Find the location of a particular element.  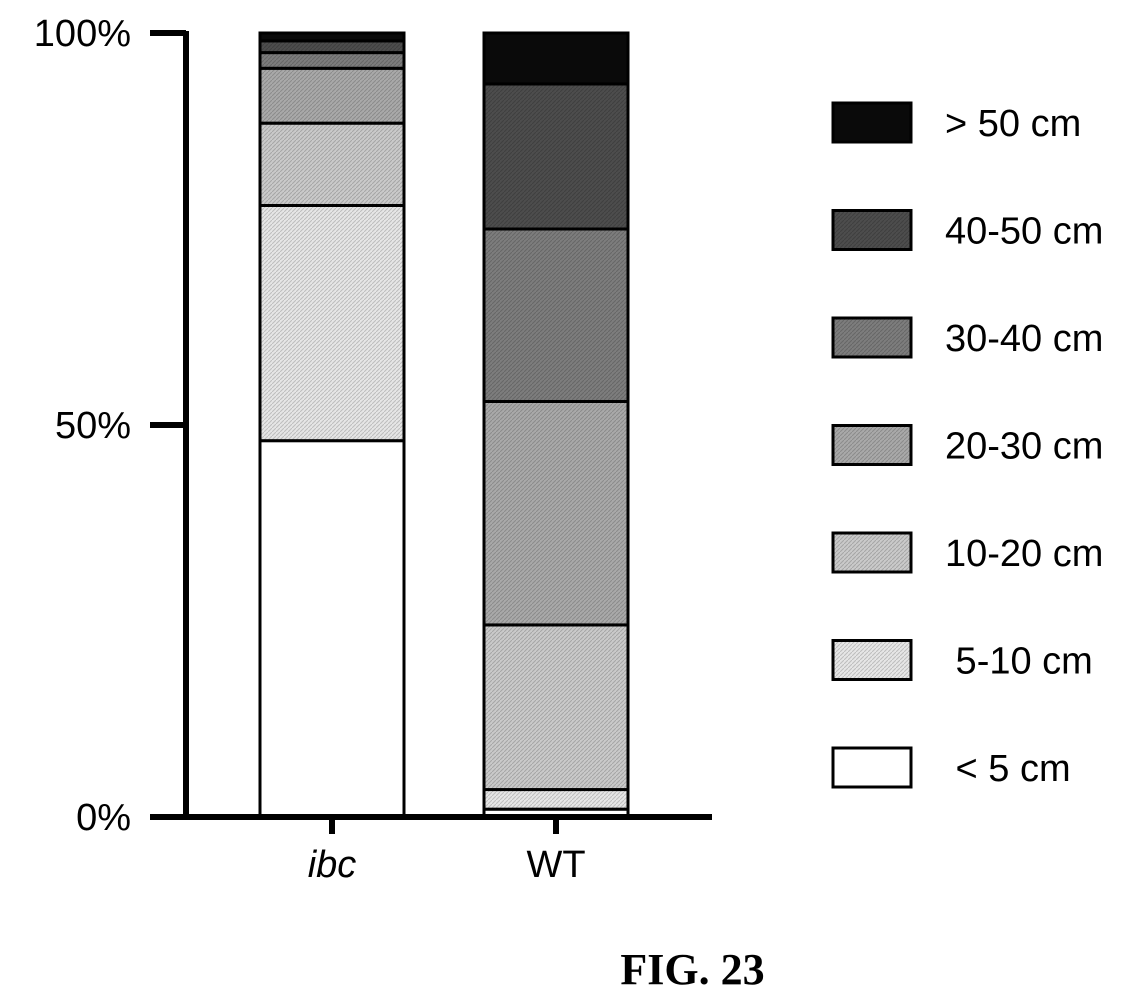

figure-label: FIG. 23 is located at coordinates (692, 969).